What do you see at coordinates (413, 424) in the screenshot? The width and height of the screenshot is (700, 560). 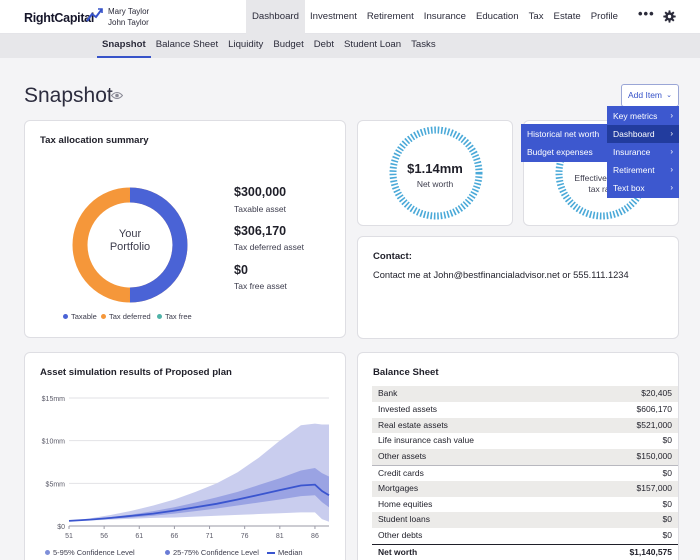 I see `balance-sheet-row-label: Real estate assets` at bounding box center [413, 424].